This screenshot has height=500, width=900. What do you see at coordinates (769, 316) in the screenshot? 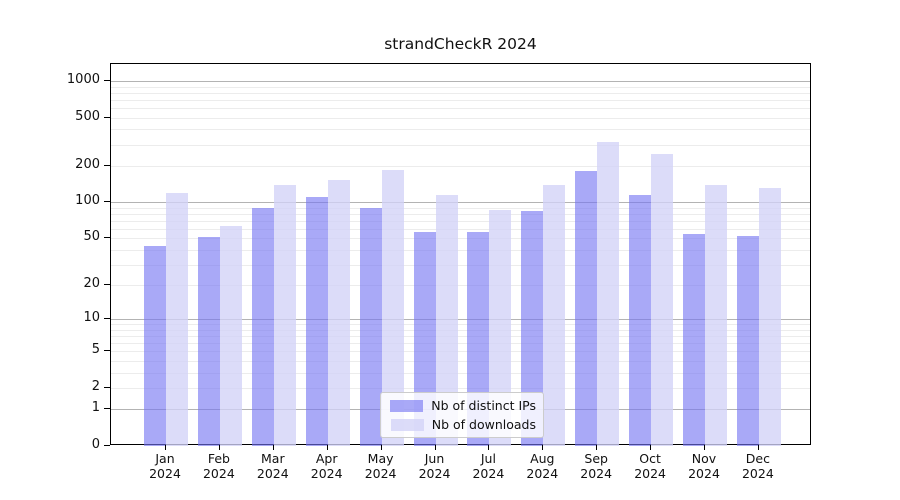
I see `bar-downloads-dec` at bounding box center [769, 316].